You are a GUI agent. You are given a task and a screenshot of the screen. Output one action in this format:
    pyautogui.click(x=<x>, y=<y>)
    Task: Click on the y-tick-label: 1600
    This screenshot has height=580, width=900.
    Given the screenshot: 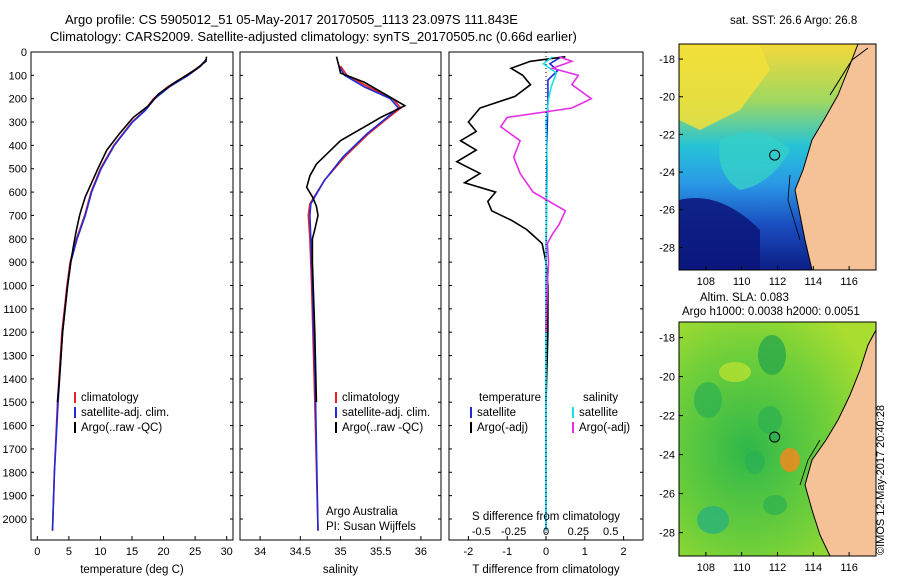 What is the action you would take?
    pyautogui.click(x=15, y=427)
    